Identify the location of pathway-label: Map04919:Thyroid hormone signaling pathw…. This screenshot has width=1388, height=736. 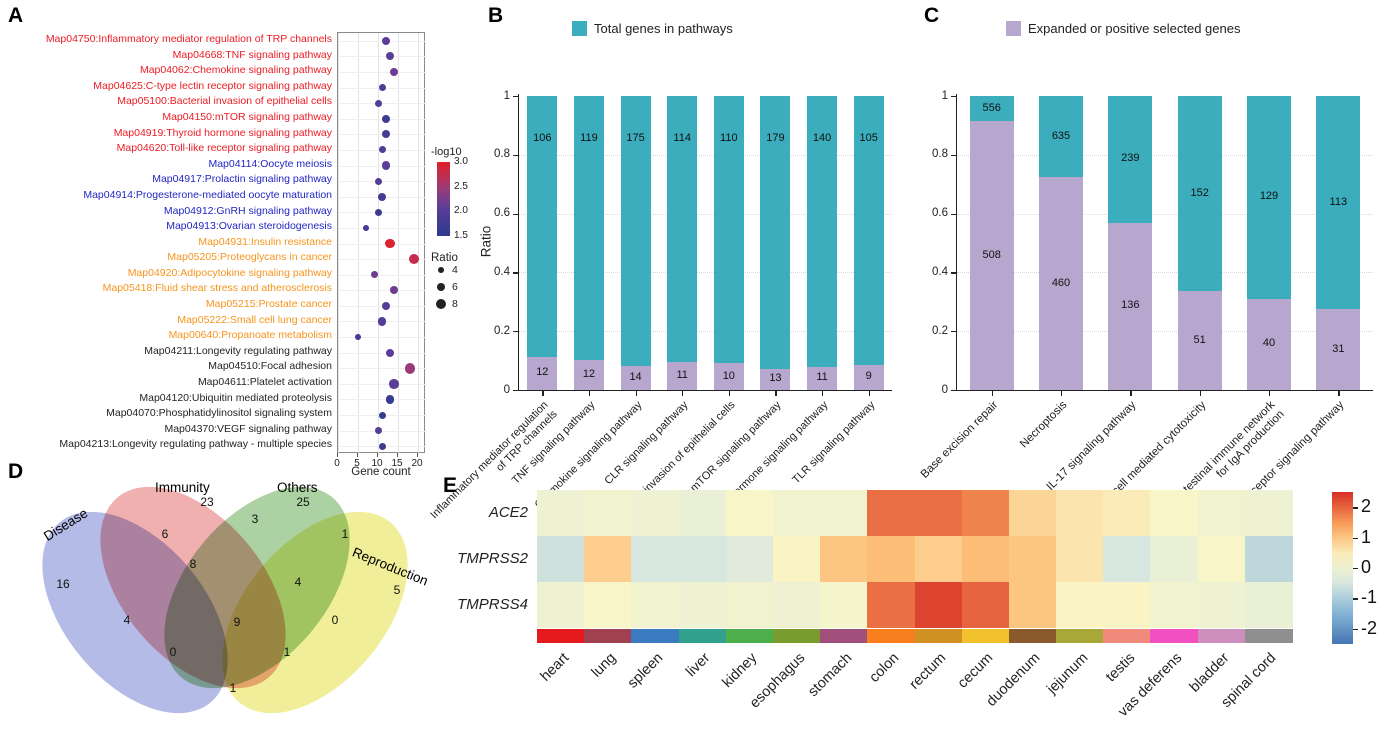
(222, 132).